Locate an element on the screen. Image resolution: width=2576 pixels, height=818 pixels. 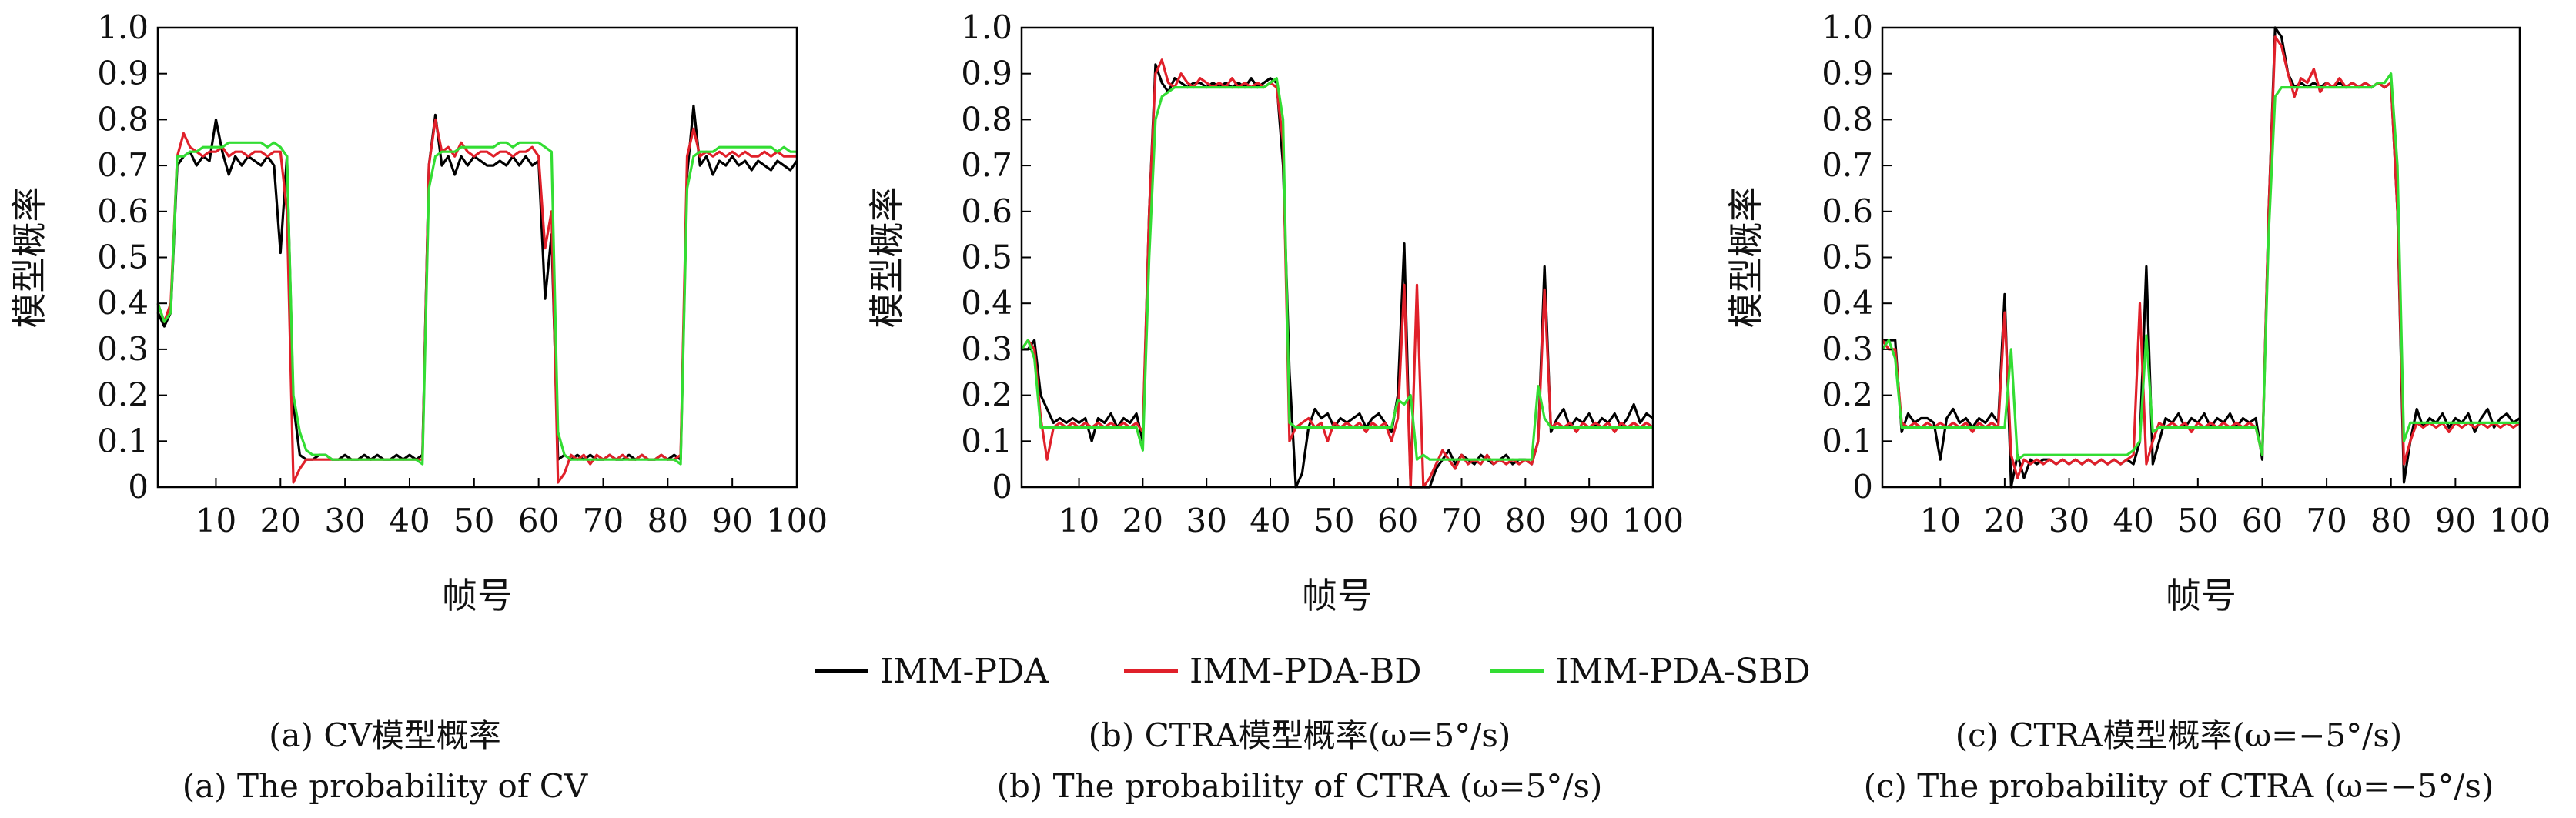
y-tick-label-c: 0.6 is located at coordinates (1847, 211).